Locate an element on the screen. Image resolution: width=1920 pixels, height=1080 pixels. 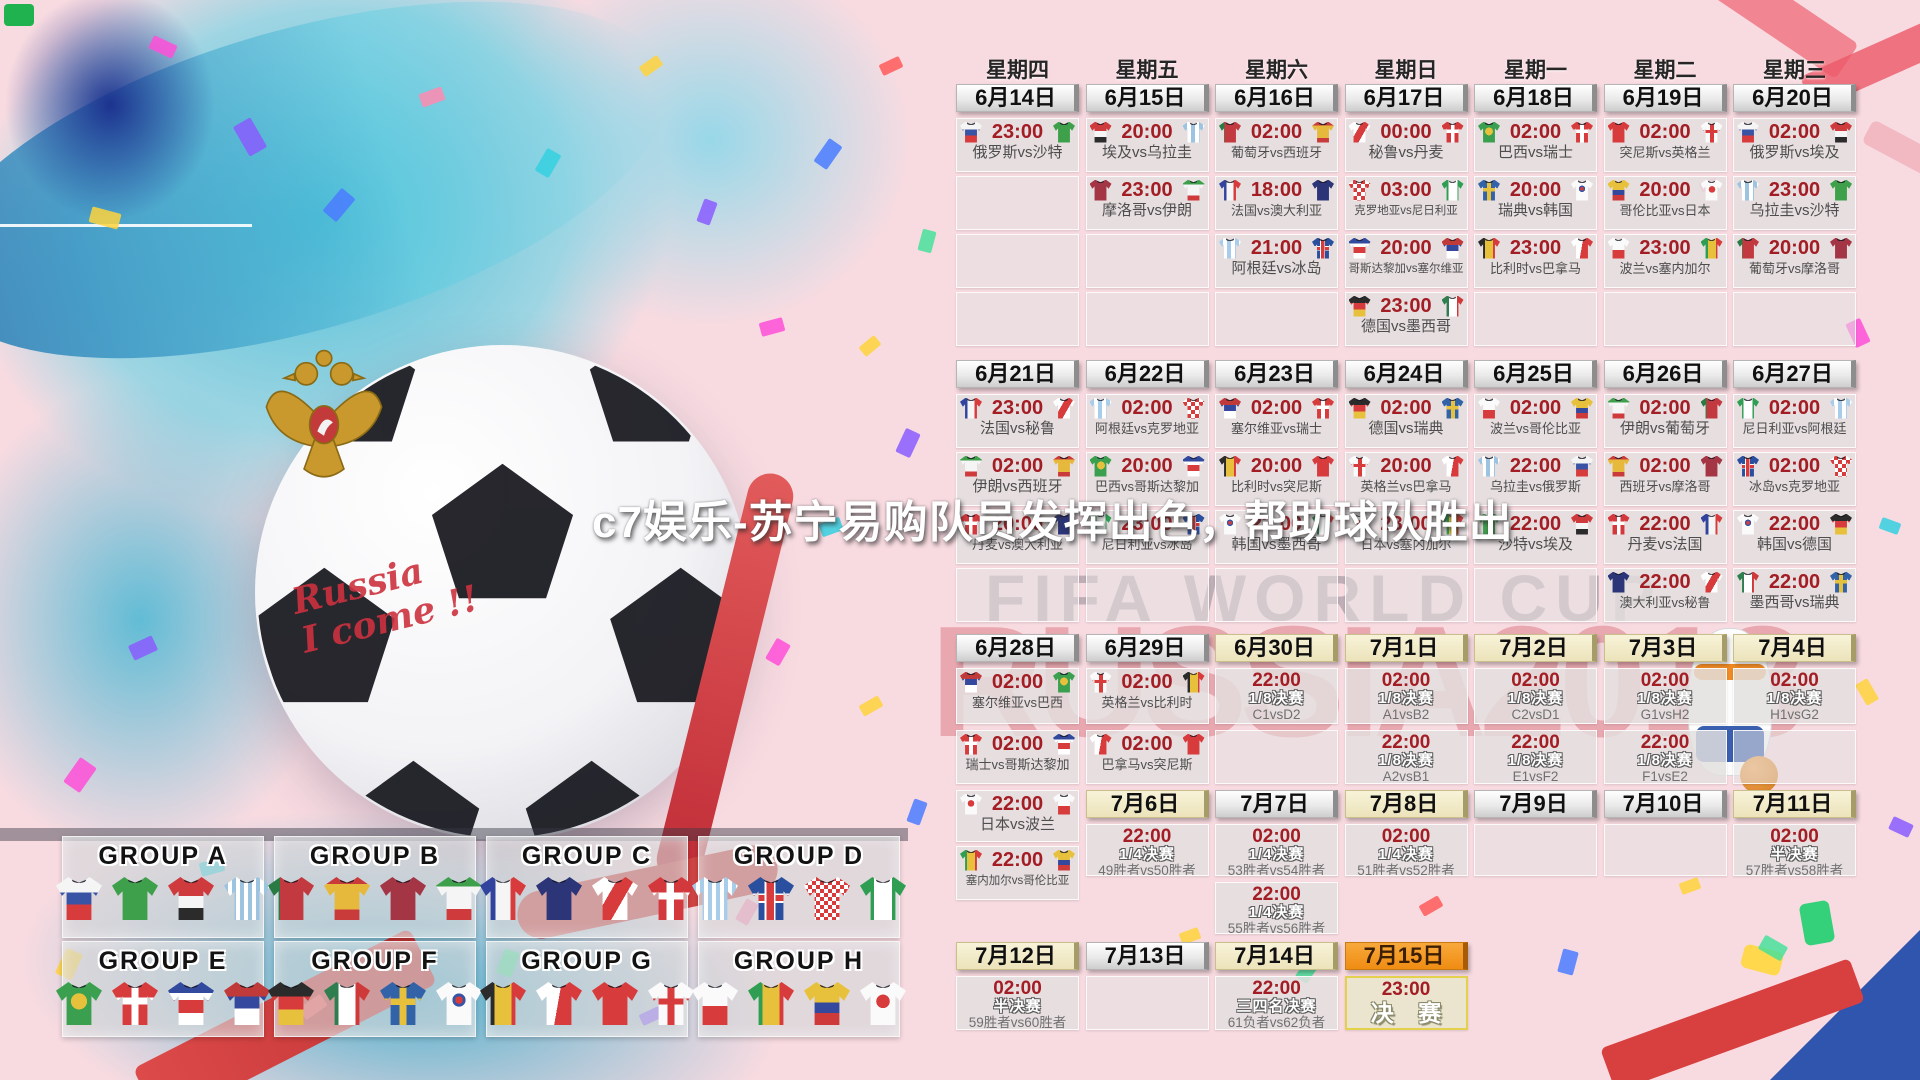
match-teams: 沙特vs埃及 is located at coordinates (1535, 544).